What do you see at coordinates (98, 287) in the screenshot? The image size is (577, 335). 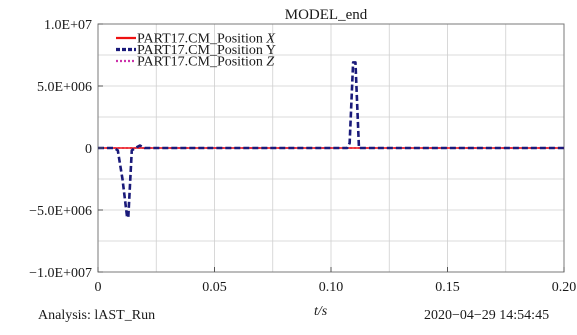 I see `x-tick-label: 0` at bounding box center [98, 287].